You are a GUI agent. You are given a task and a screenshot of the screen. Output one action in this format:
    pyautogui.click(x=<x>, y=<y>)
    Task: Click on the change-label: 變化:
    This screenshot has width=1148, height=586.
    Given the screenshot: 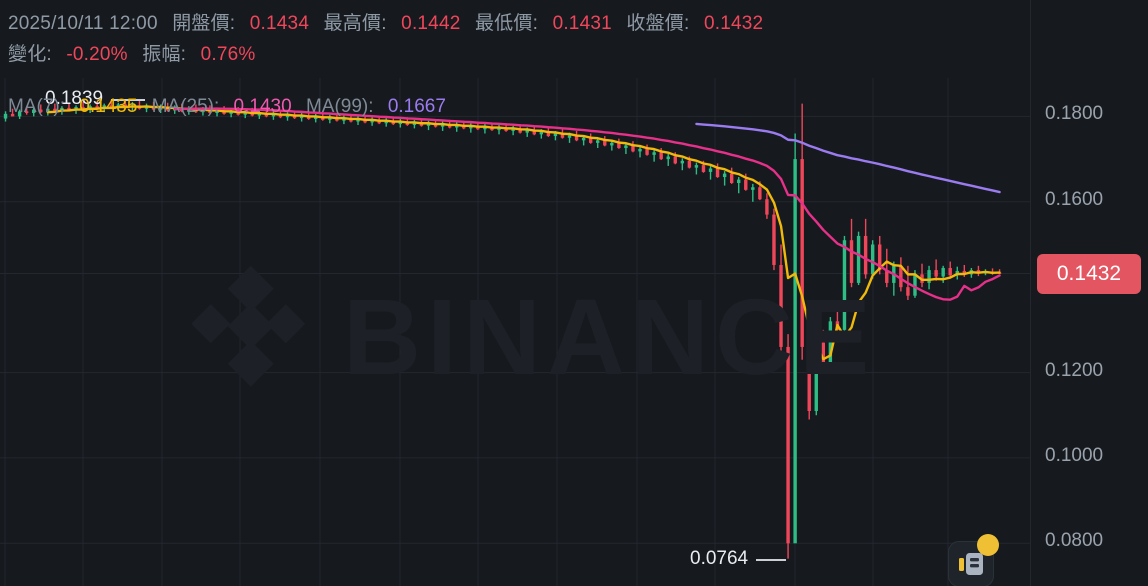 What is the action you would take?
    pyautogui.click(x=30, y=54)
    